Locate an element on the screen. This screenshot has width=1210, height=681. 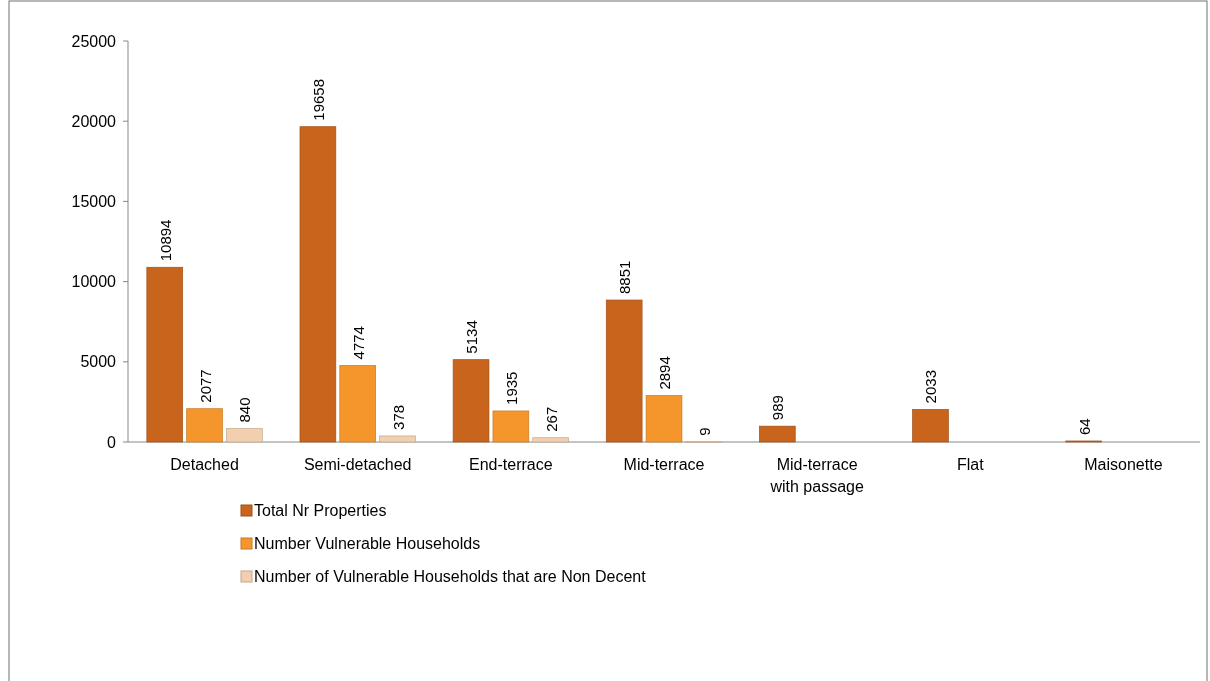
y-tick-label: 0 is located at coordinates (112, 442).